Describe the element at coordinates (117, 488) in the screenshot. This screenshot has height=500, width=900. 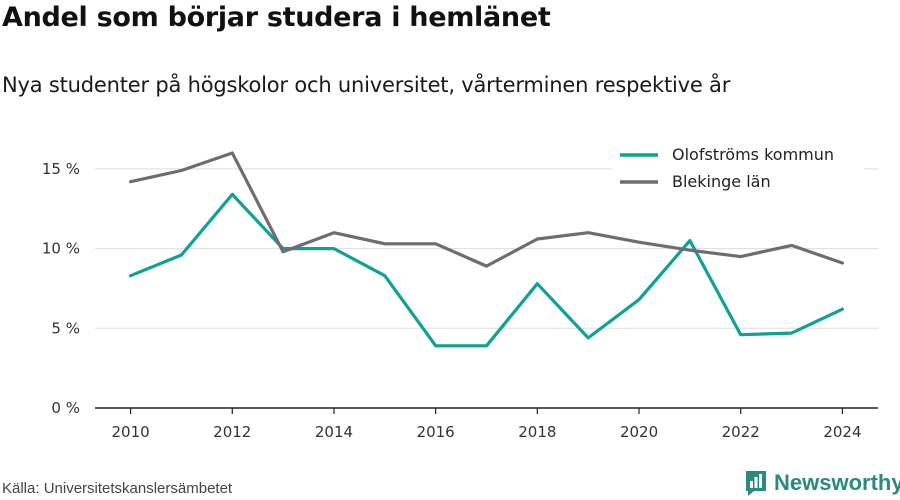
I see `source-note: Källa: Universitetskanslersämbetet` at that location.